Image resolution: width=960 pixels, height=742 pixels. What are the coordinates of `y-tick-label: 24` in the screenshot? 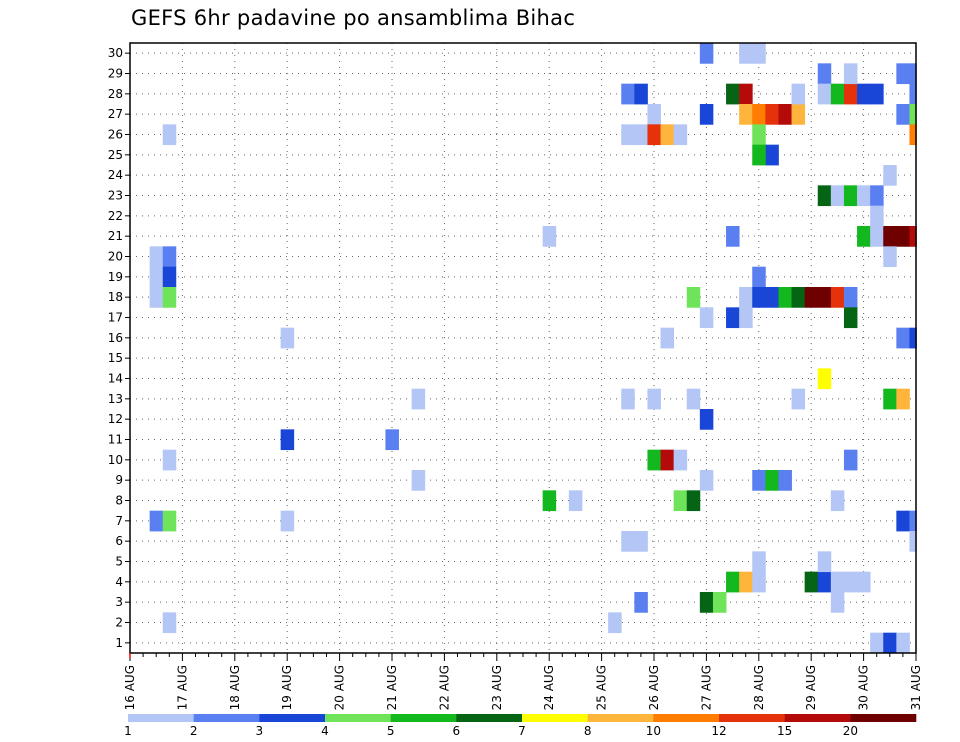 It's located at (115, 175).